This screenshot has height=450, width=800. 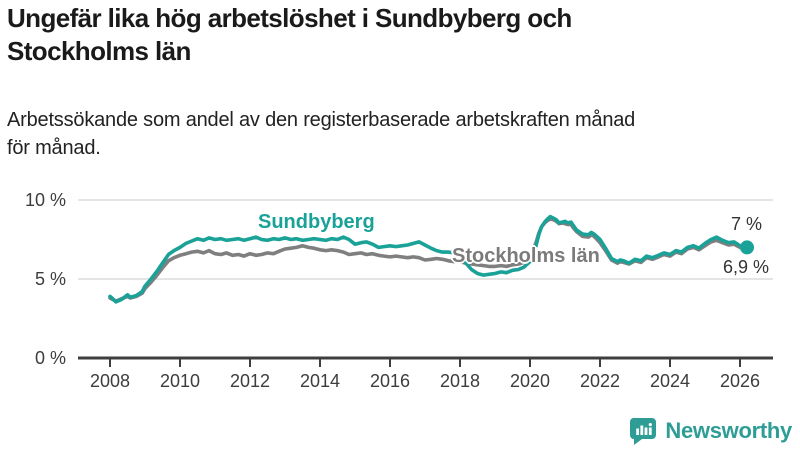 What do you see at coordinates (320, 381) in the screenshot?
I see `x-tick-label: 2014` at bounding box center [320, 381].